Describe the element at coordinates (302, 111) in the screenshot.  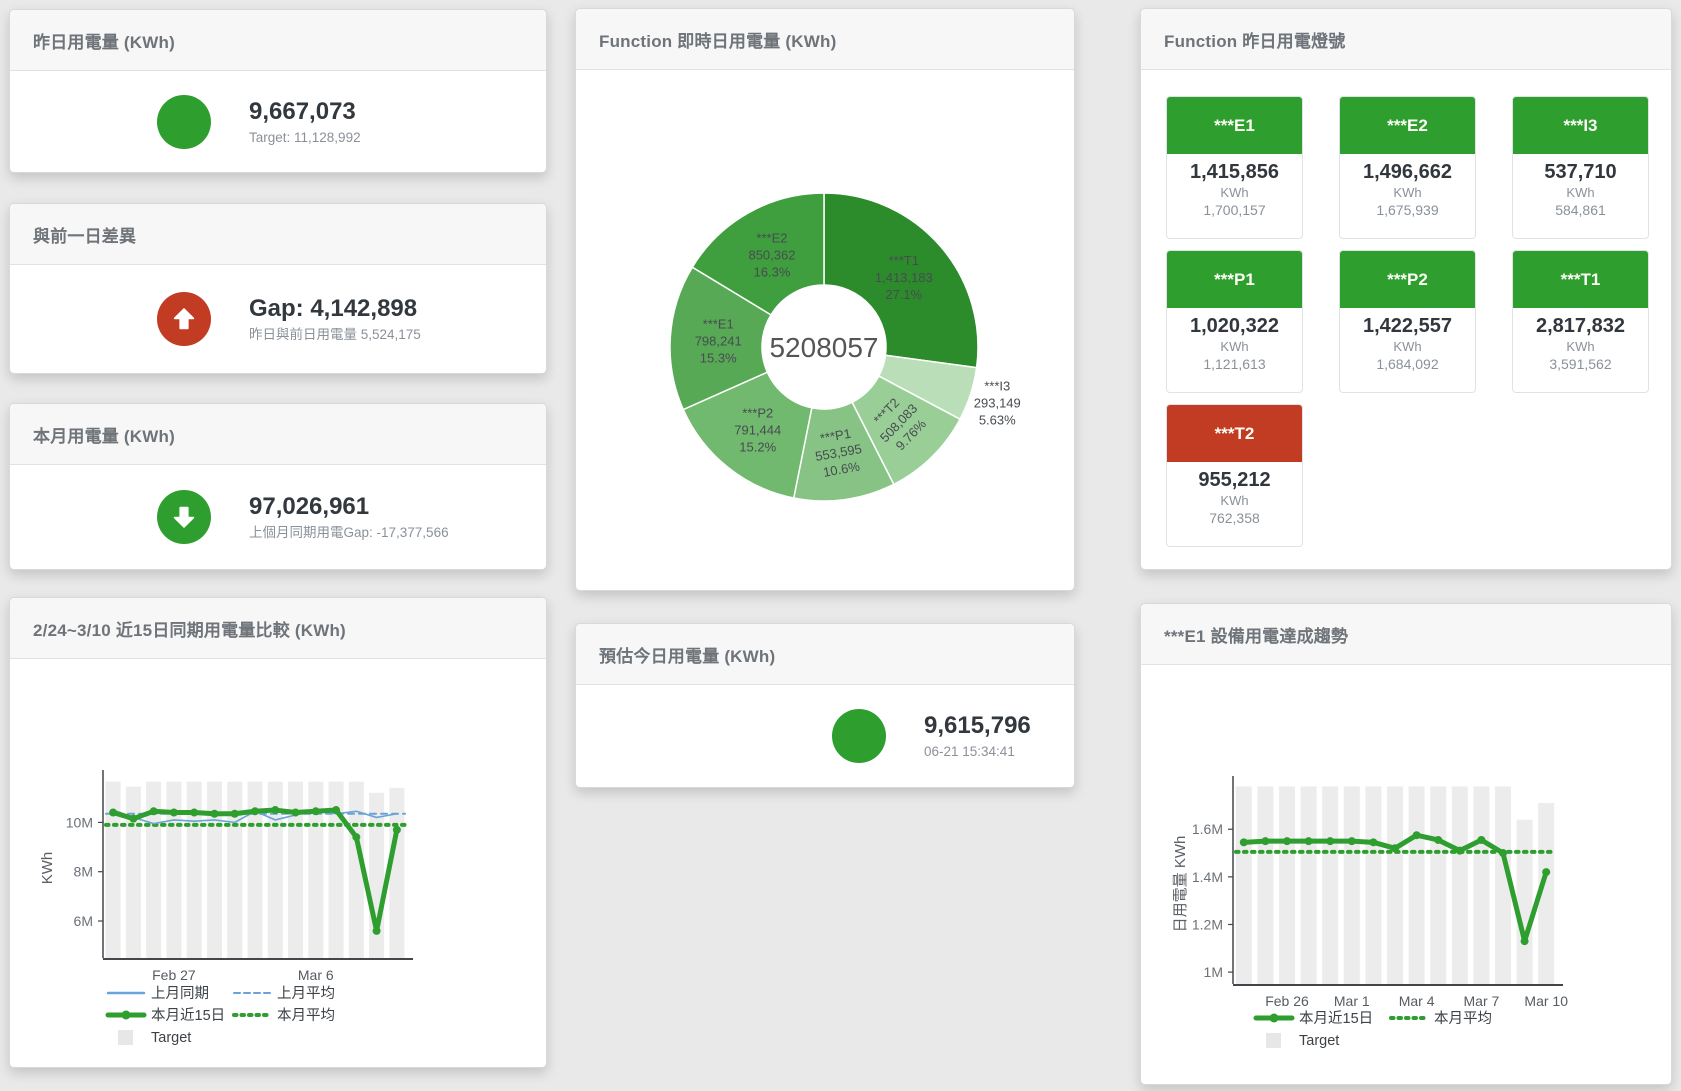
I see `yesterday-usage-value: 9,667,073` at that location.